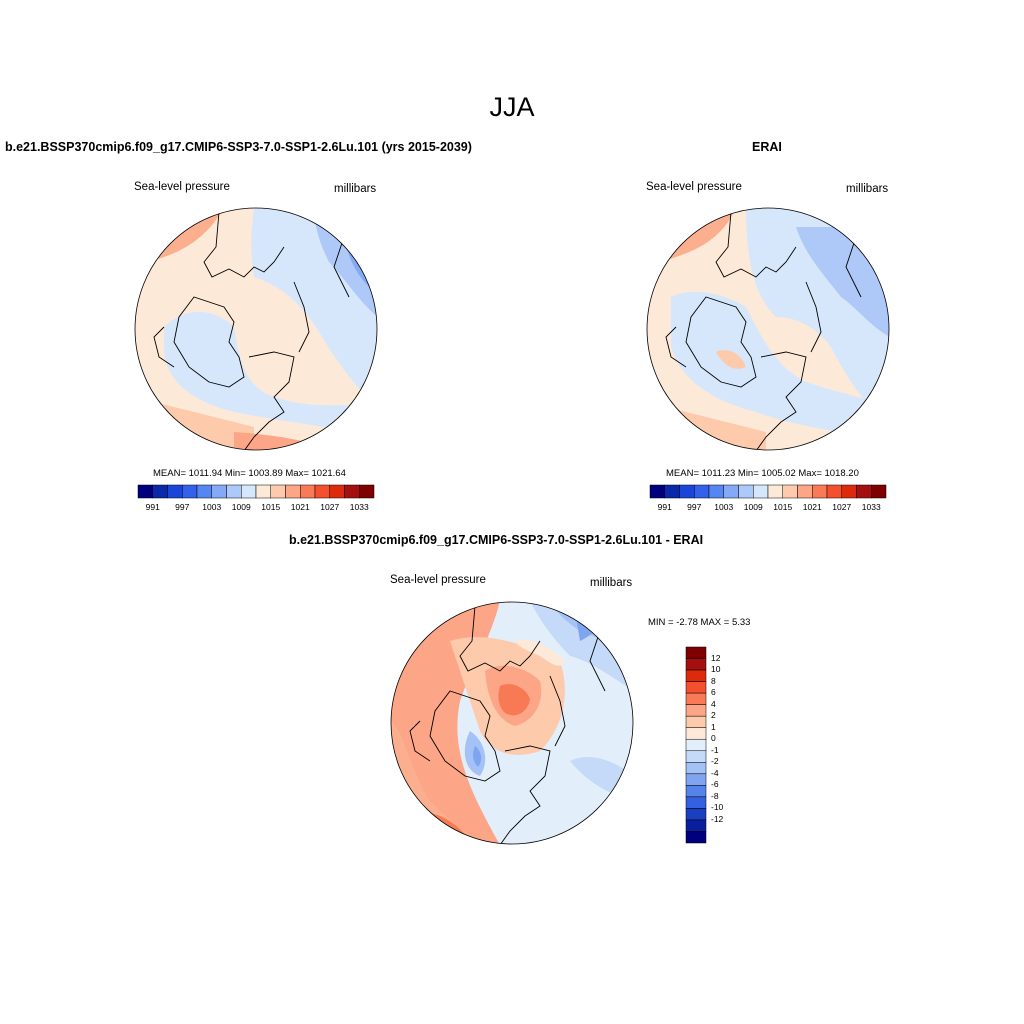  I want to click on panel-2-units-label: millibars, so click(867, 189).